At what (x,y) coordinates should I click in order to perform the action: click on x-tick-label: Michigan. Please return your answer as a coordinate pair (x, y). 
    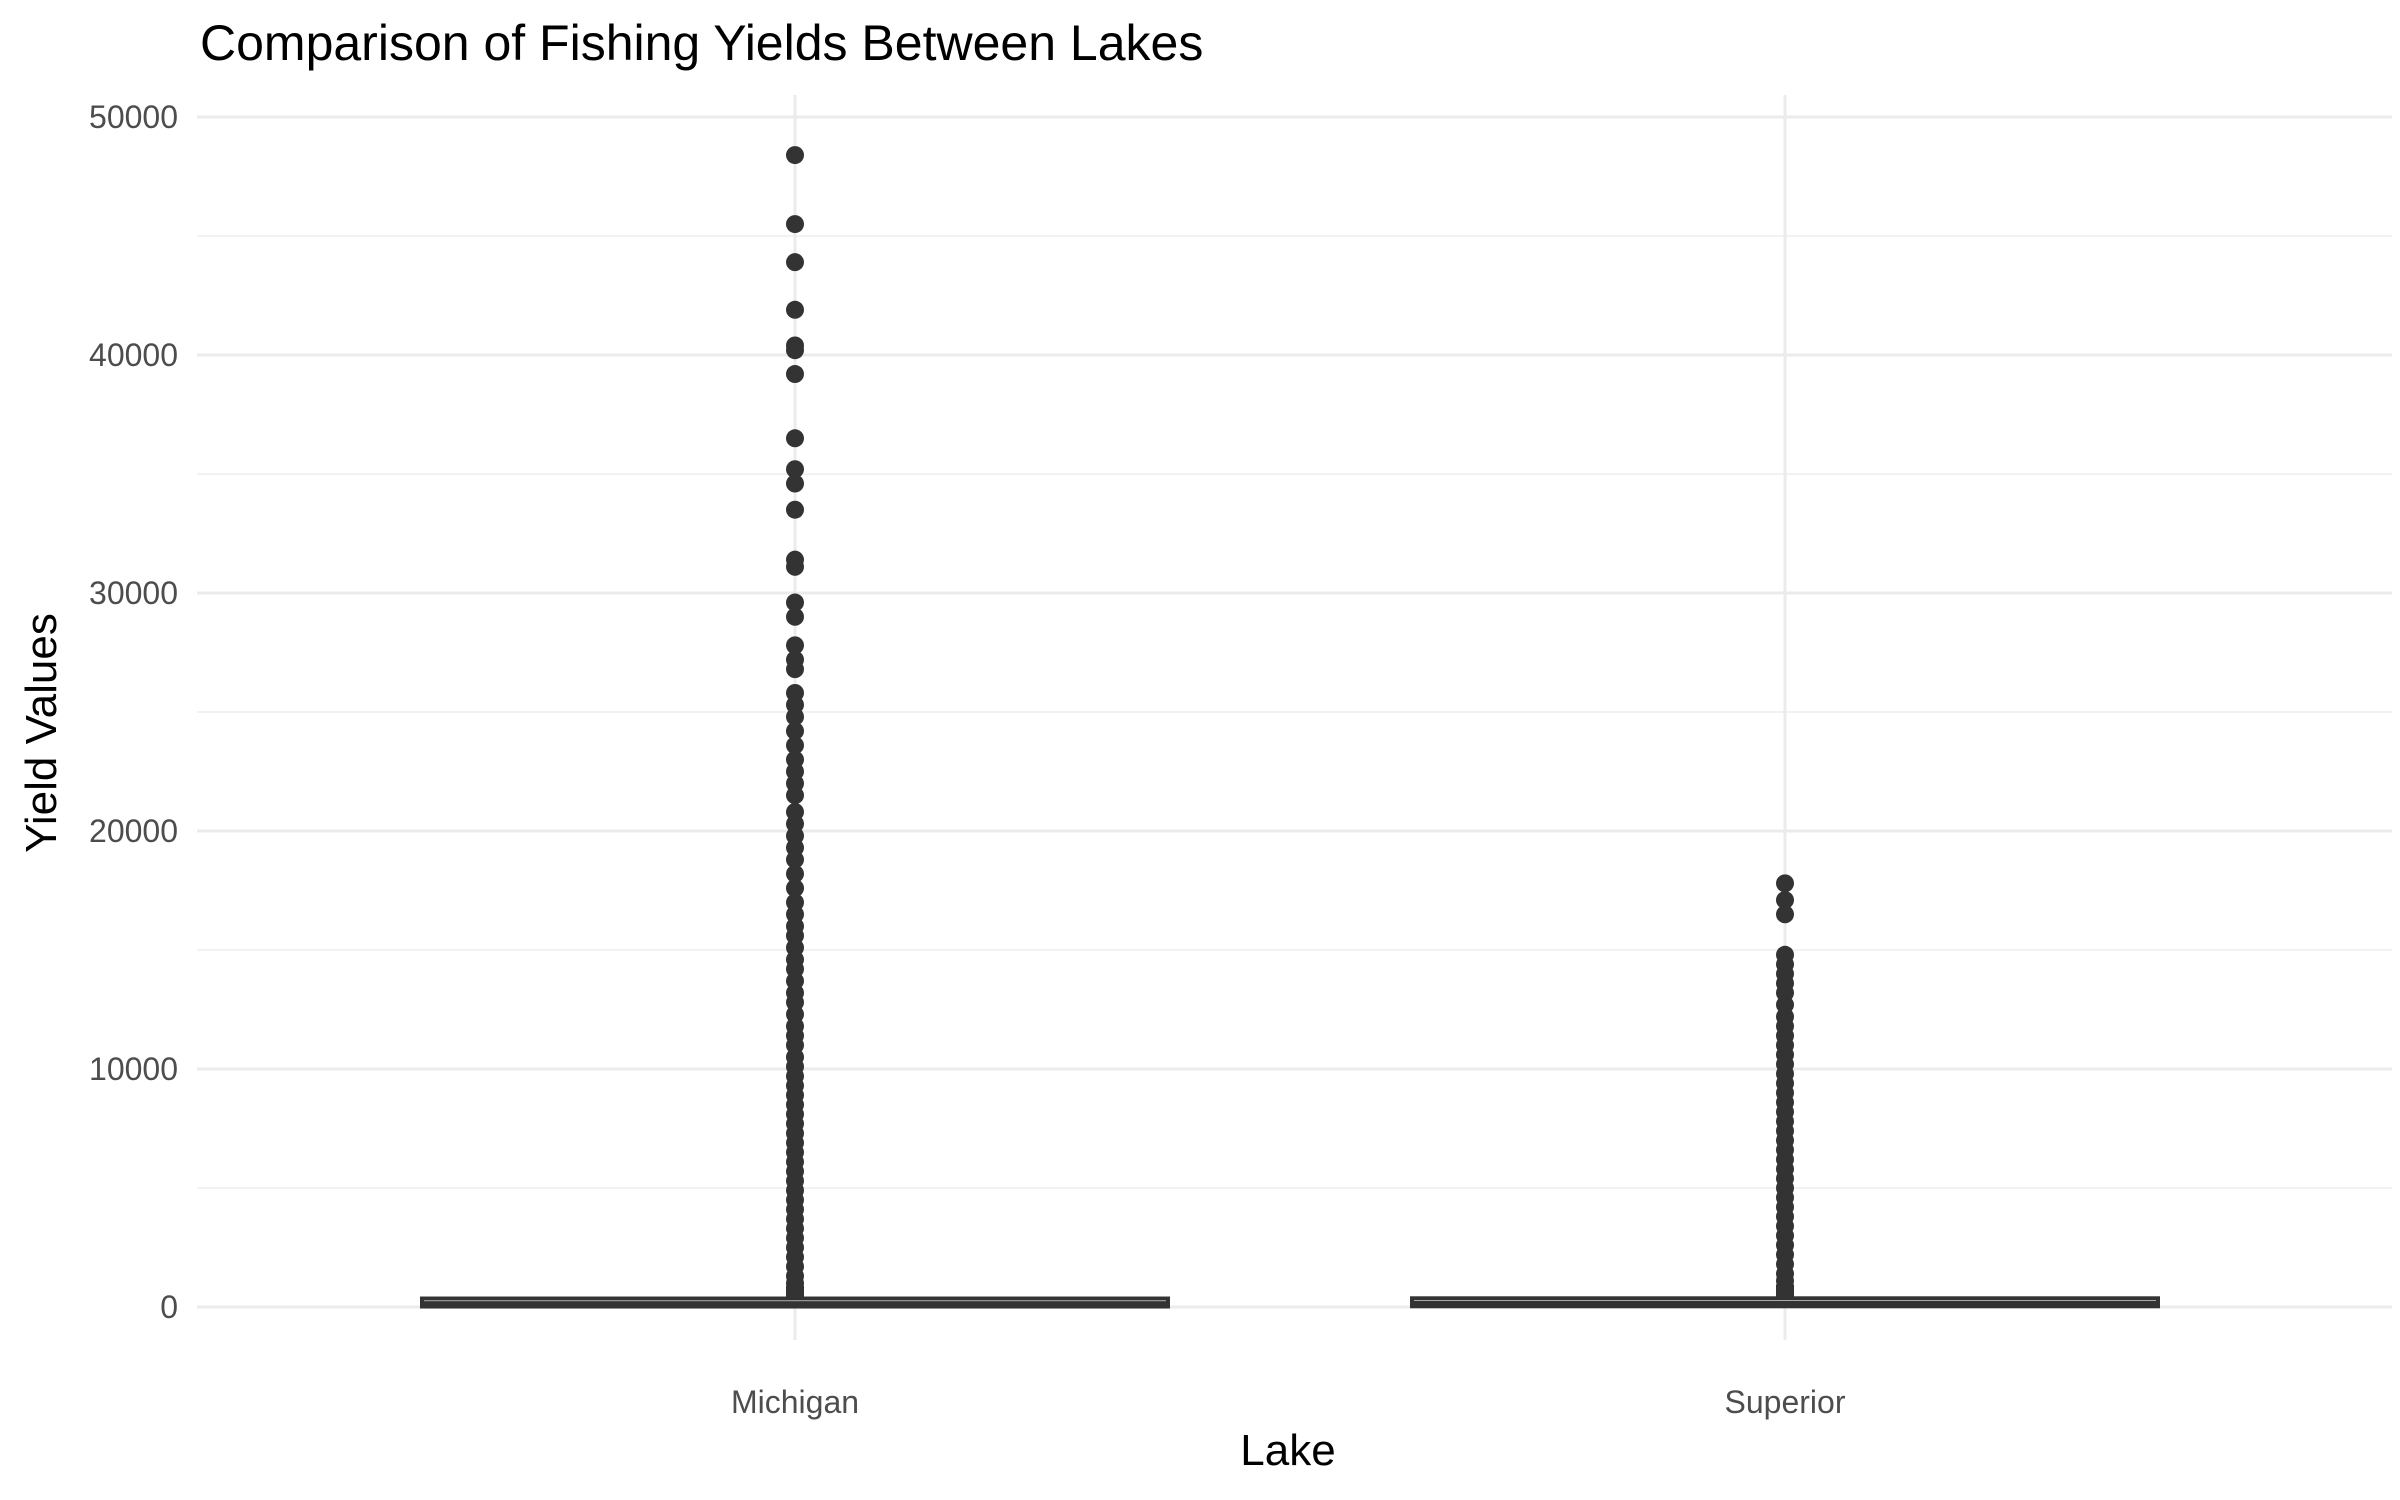
    Looking at the image, I should click on (795, 1402).